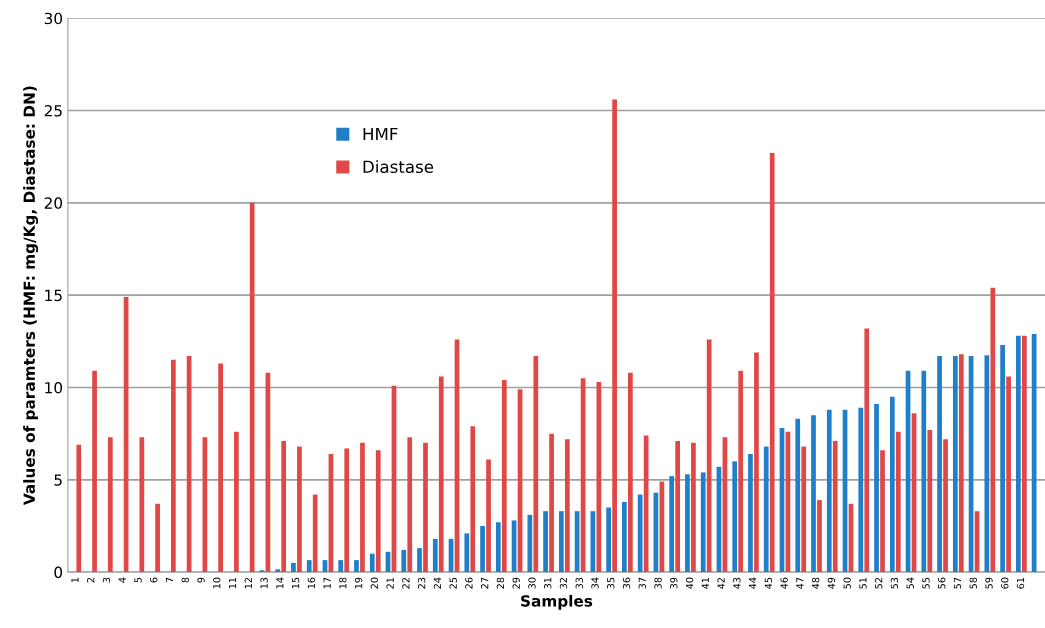  What do you see at coordinates (910, 583) in the screenshot?
I see `x-tick-label: 54` at bounding box center [910, 583].